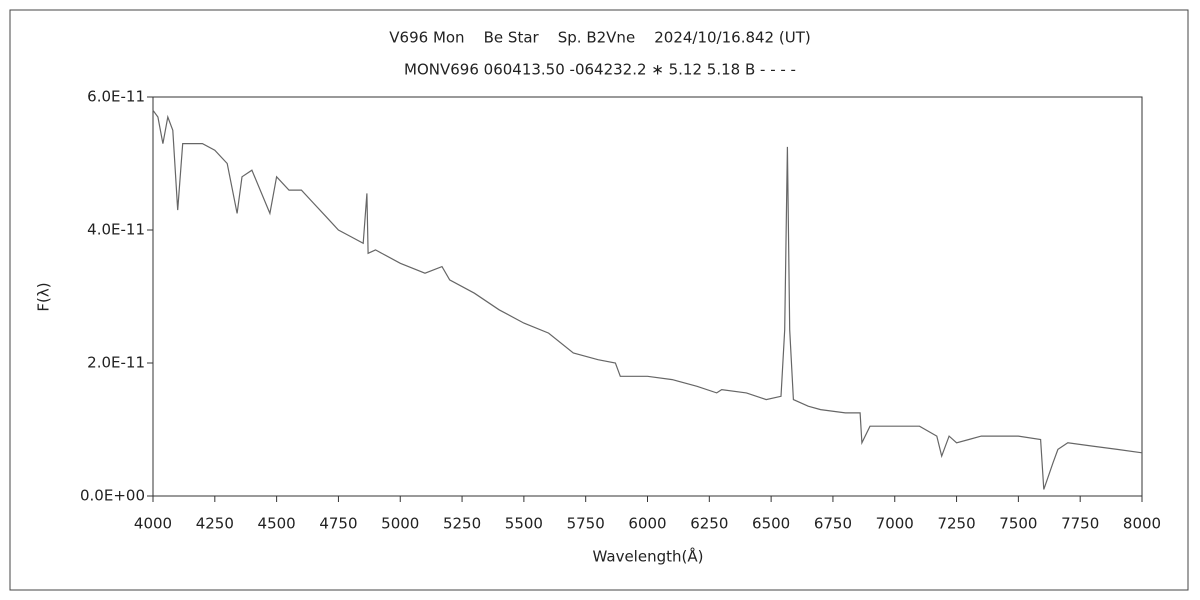 The width and height of the screenshot is (1200, 600). What do you see at coordinates (956, 524) in the screenshot?
I see `x-tick-label: 7250` at bounding box center [956, 524].